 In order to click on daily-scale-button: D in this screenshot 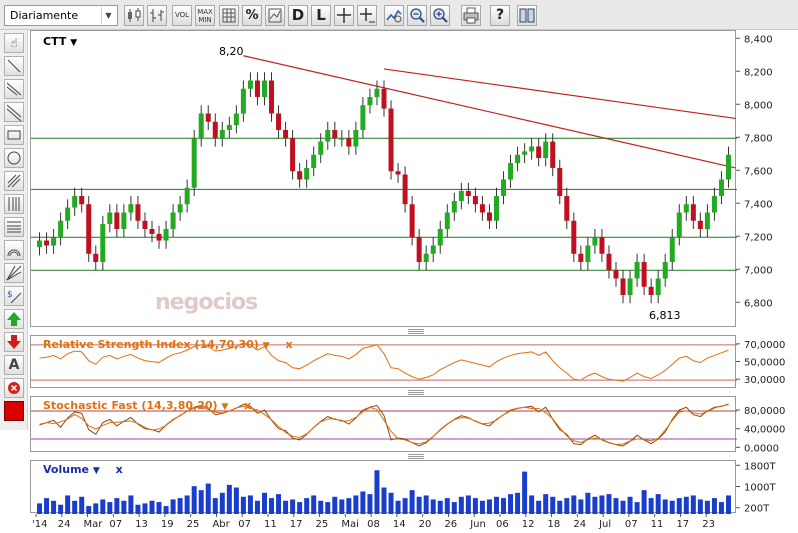, I will do `click(298, 15)`.